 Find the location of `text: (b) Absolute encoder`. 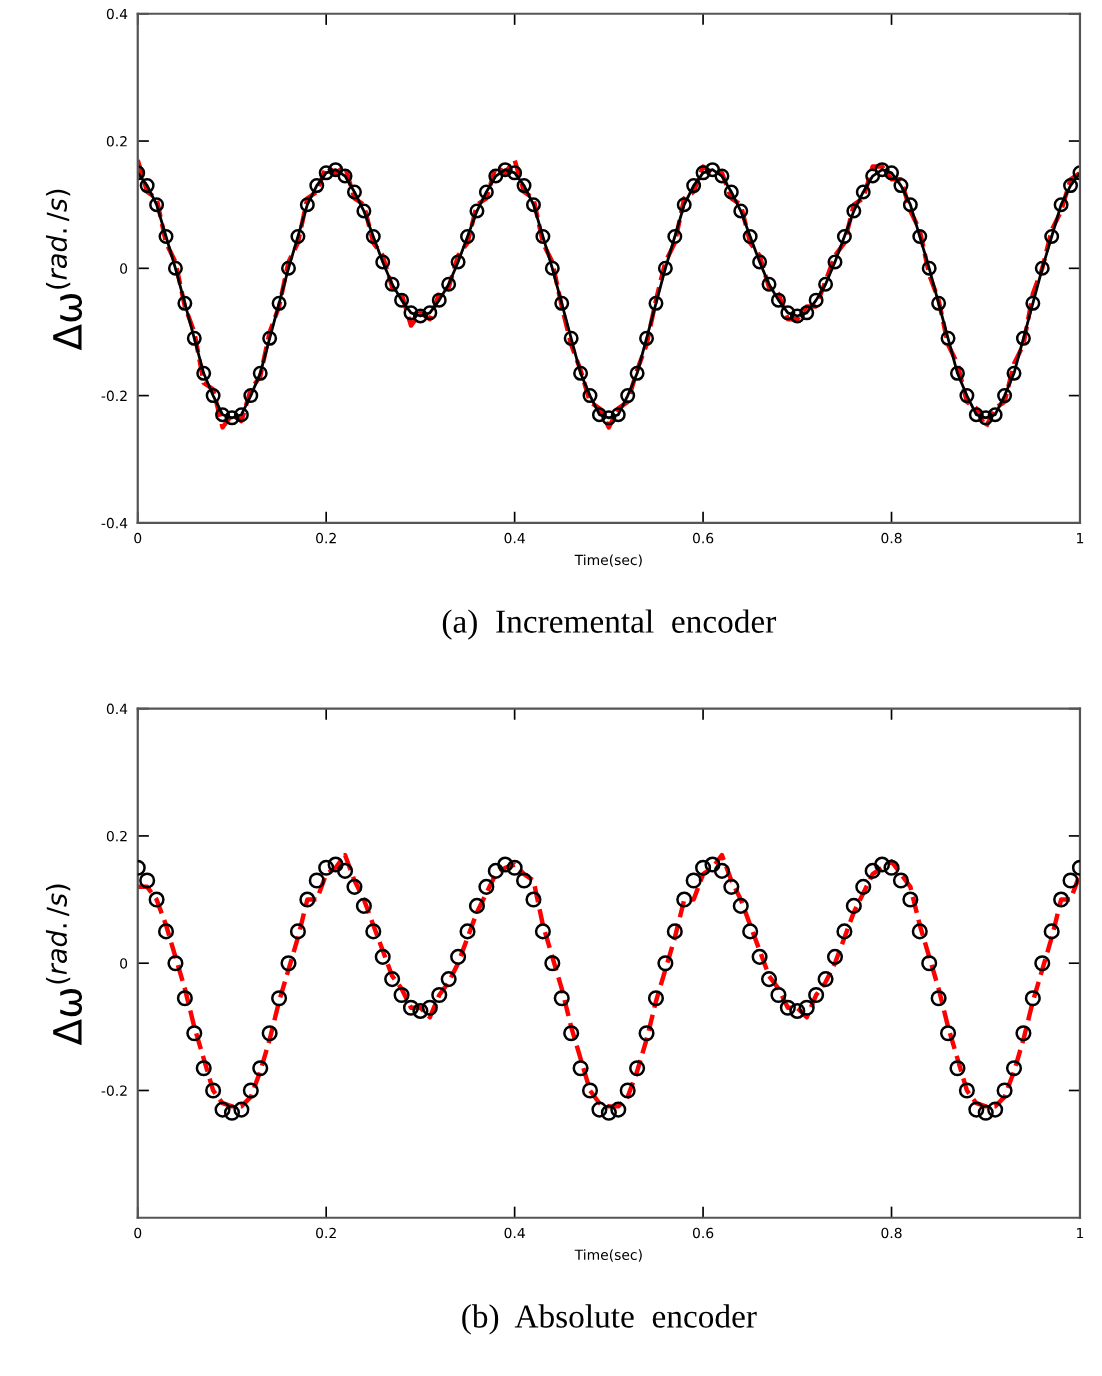

text: (b) Absolute encoder is located at coordinates (609, 1319).